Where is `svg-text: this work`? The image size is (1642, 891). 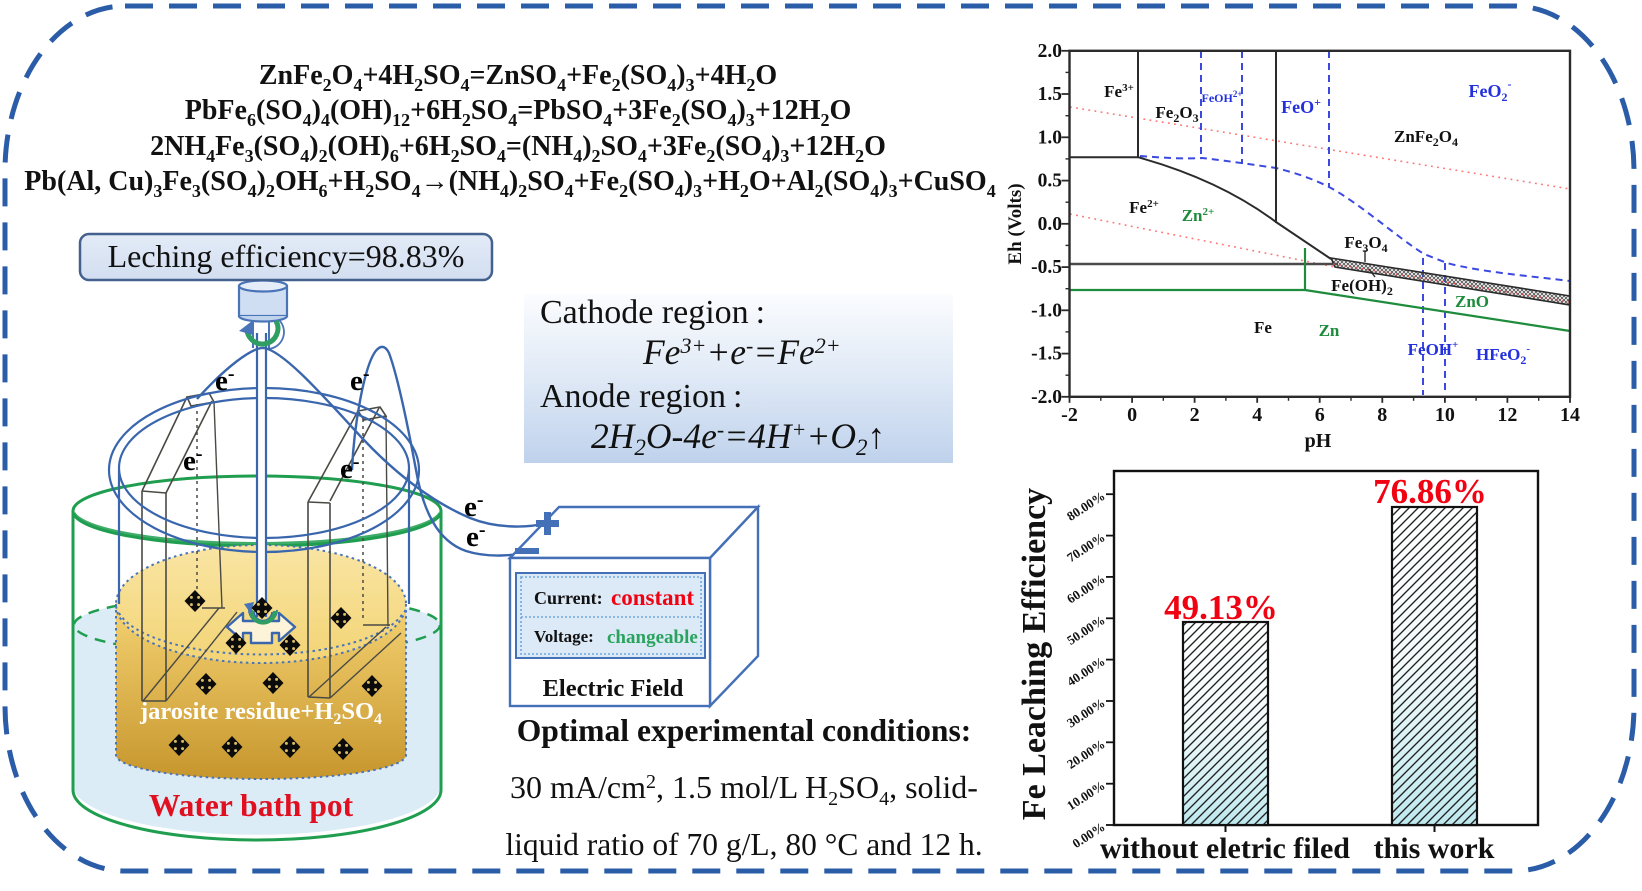 svg-text: this work is located at coordinates (1434, 848).